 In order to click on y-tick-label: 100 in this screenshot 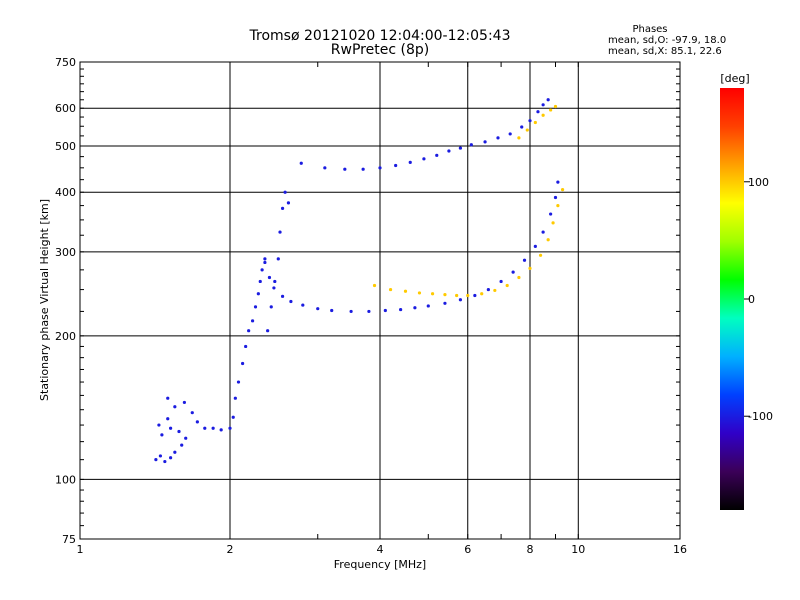, I will do `click(65, 479)`.